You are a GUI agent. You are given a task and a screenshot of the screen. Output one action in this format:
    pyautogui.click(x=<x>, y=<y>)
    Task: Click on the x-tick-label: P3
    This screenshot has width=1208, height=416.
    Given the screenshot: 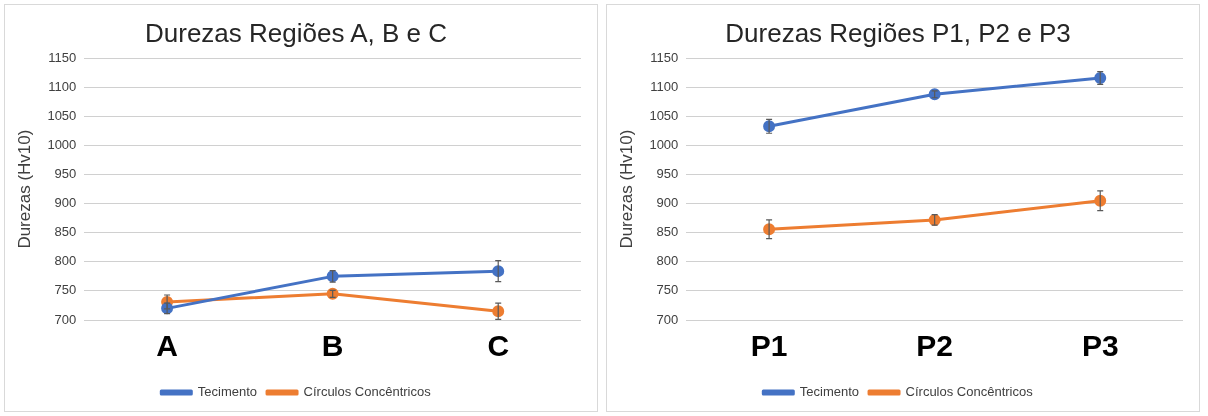 What is the action you would take?
    pyautogui.click(x=1100, y=346)
    